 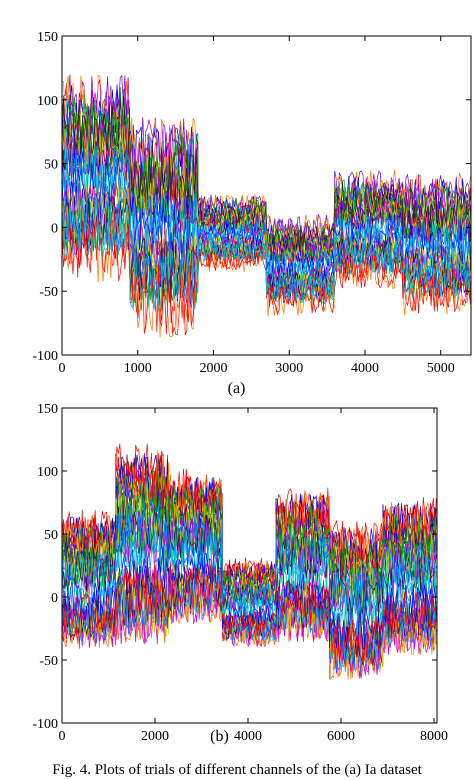 I want to click on x-tick-label: 6000, so click(x=341, y=736).